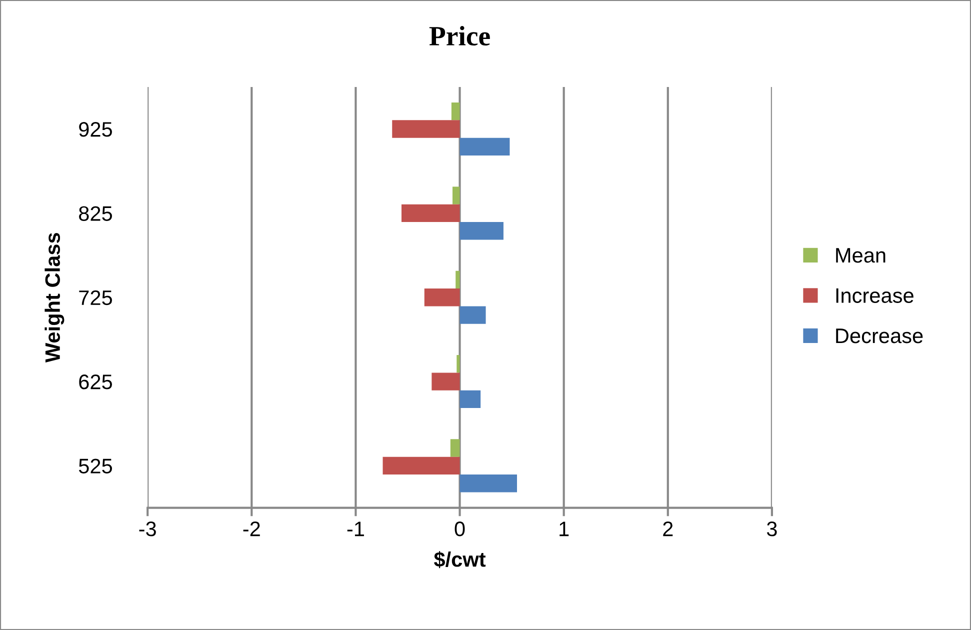 The width and height of the screenshot is (971, 630). I want to click on legend-label: Decrease, so click(879, 336).